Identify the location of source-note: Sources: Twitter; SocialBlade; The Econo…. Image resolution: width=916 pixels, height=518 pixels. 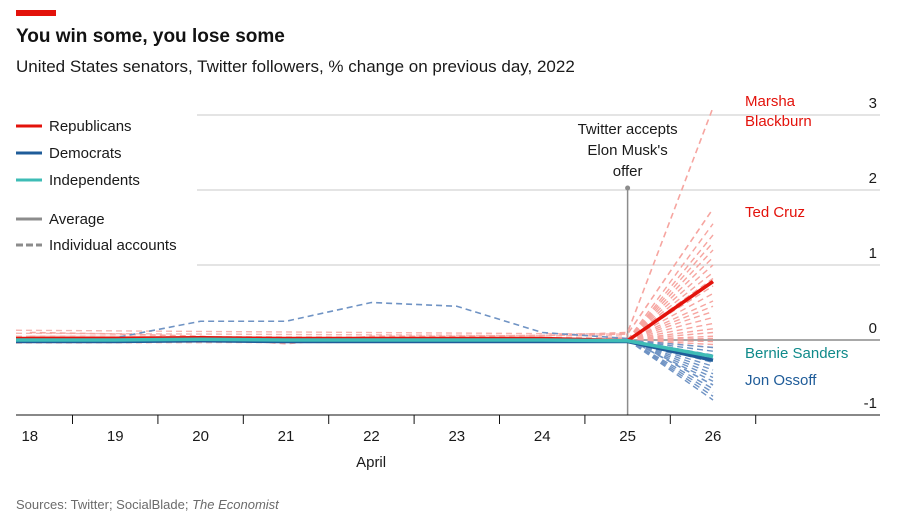
(147, 504).